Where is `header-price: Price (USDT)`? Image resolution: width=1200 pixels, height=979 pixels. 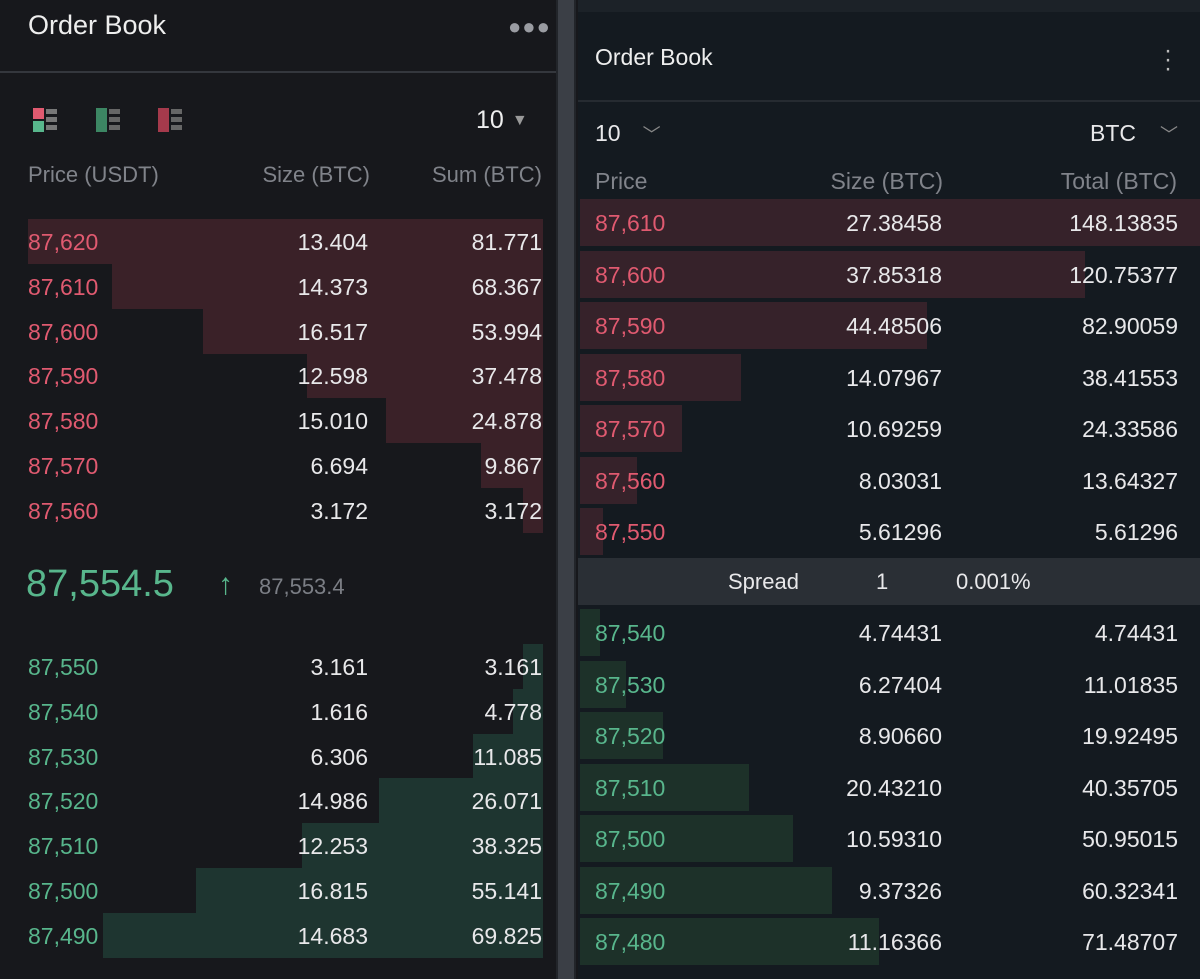
header-price: Price (USDT) is located at coordinates (93, 174).